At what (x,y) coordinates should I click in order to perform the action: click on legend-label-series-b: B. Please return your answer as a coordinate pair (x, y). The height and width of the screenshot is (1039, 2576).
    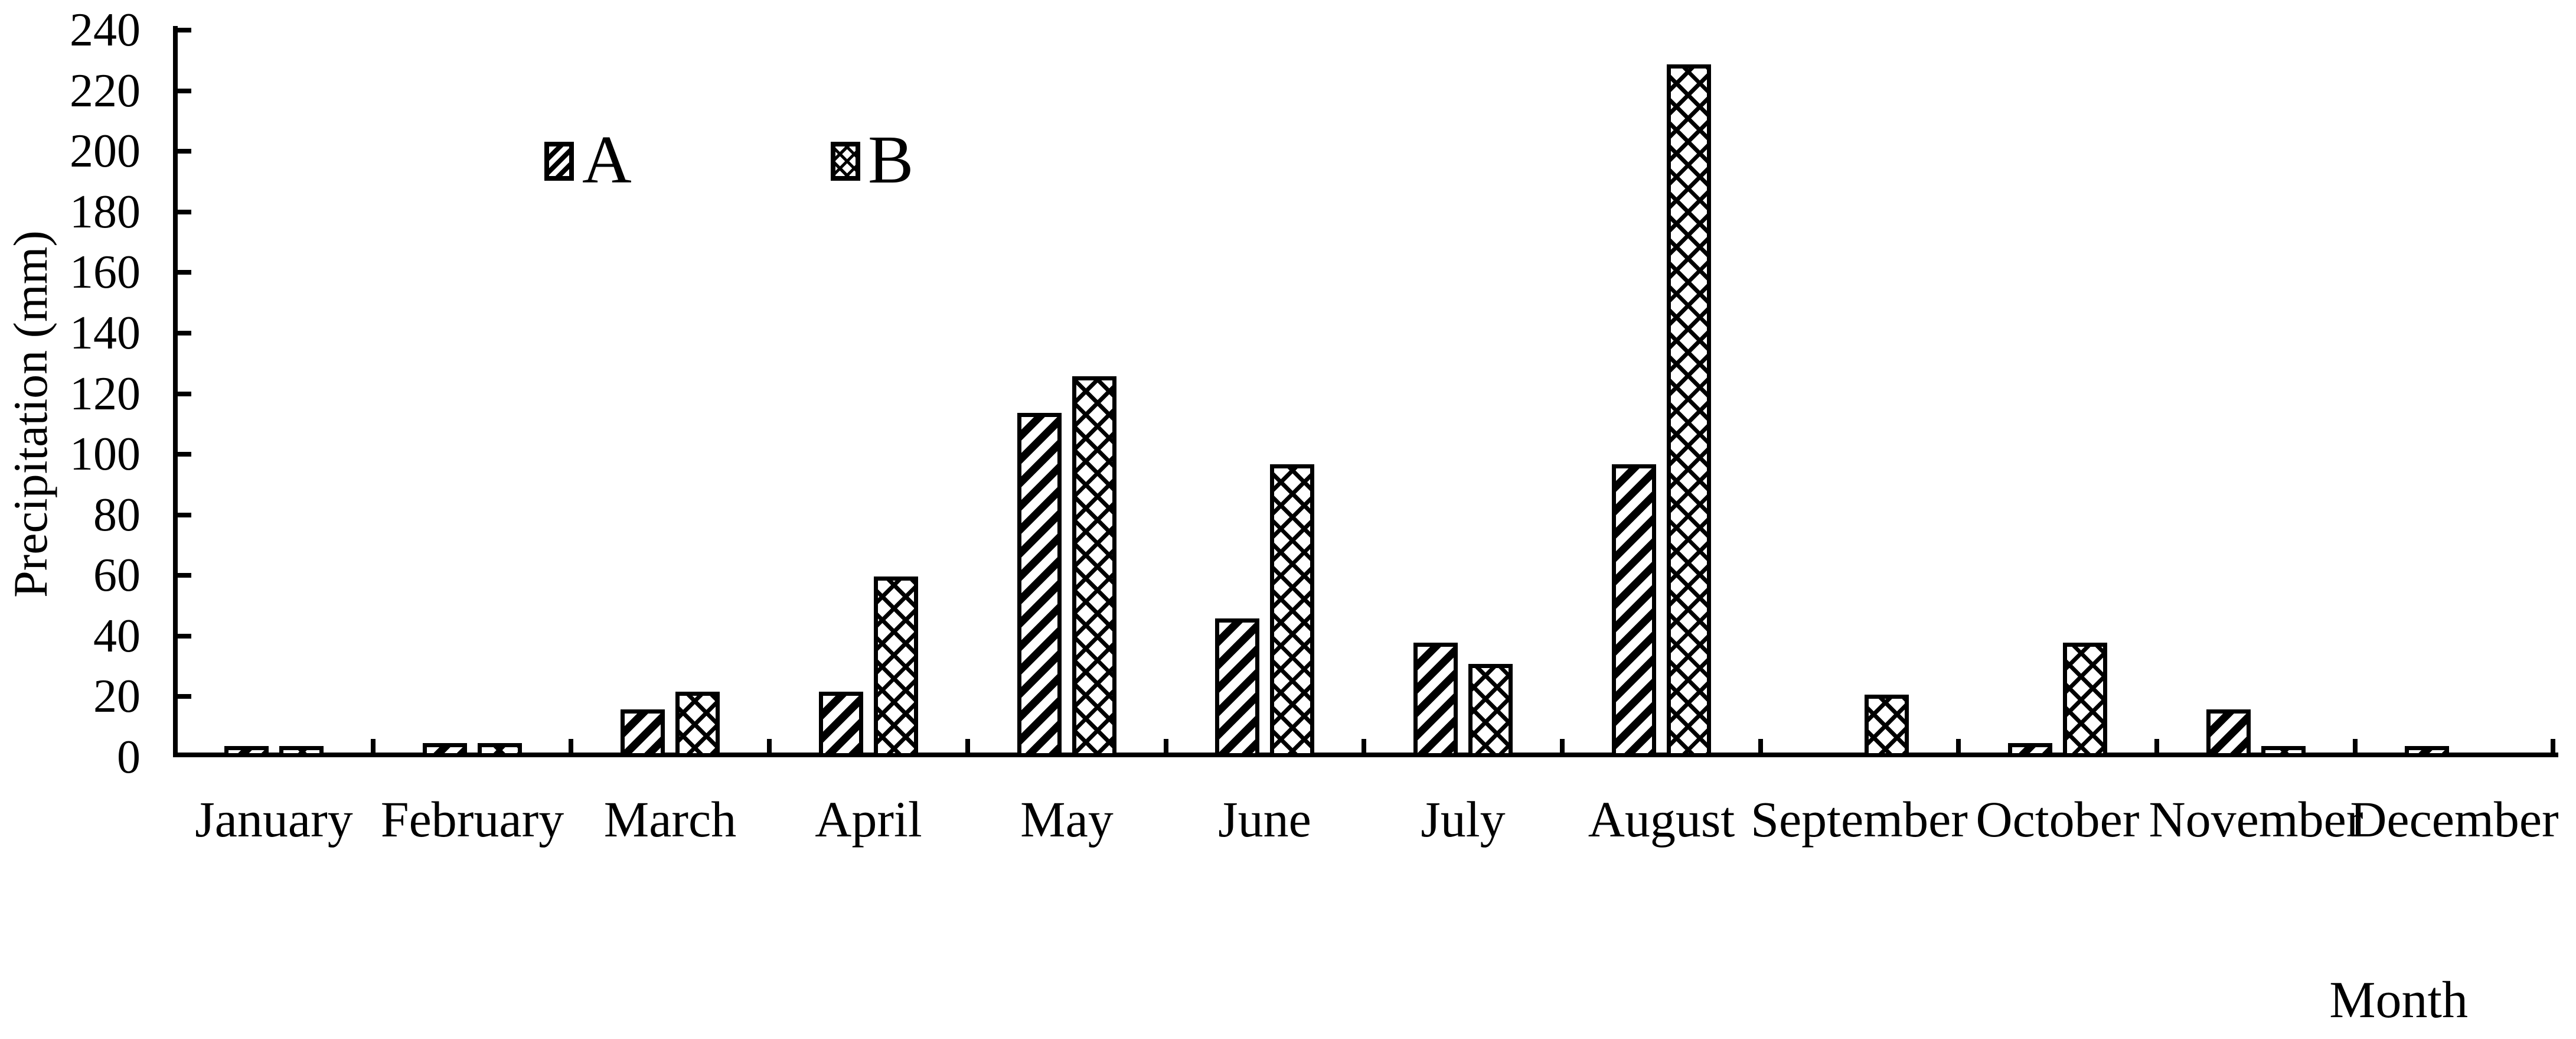
    Looking at the image, I should click on (891, 160).